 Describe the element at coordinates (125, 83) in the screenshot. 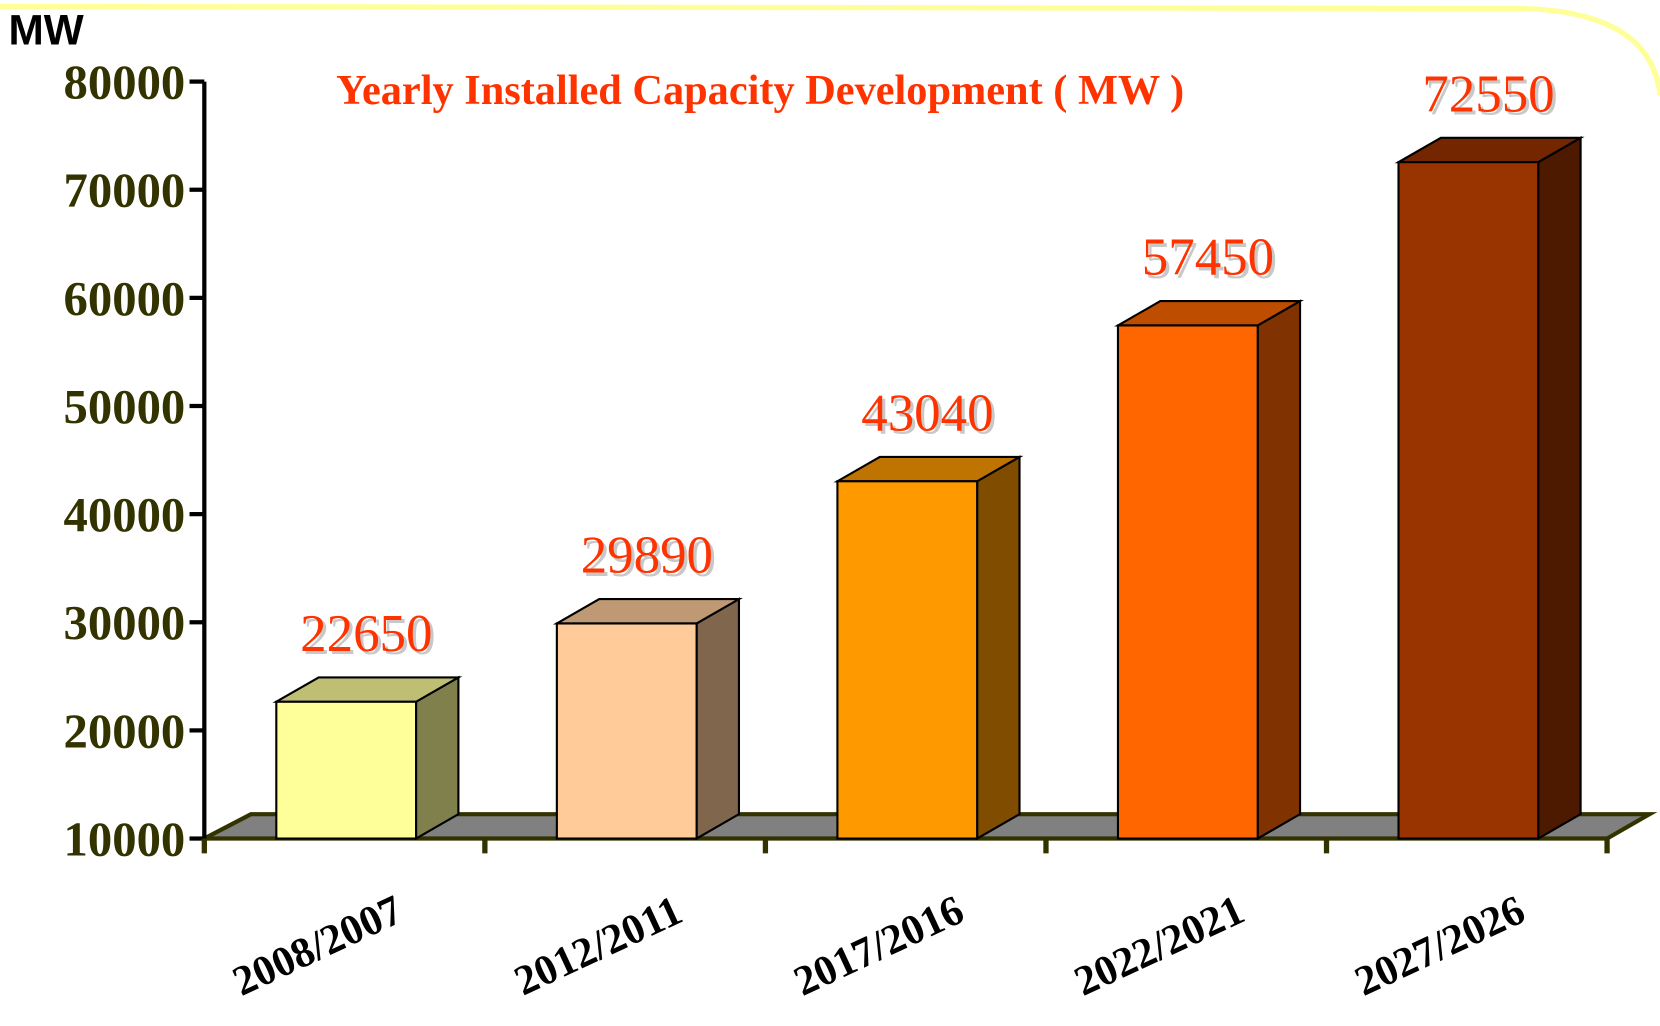

I see `y-tick-label: 80000` at that location.